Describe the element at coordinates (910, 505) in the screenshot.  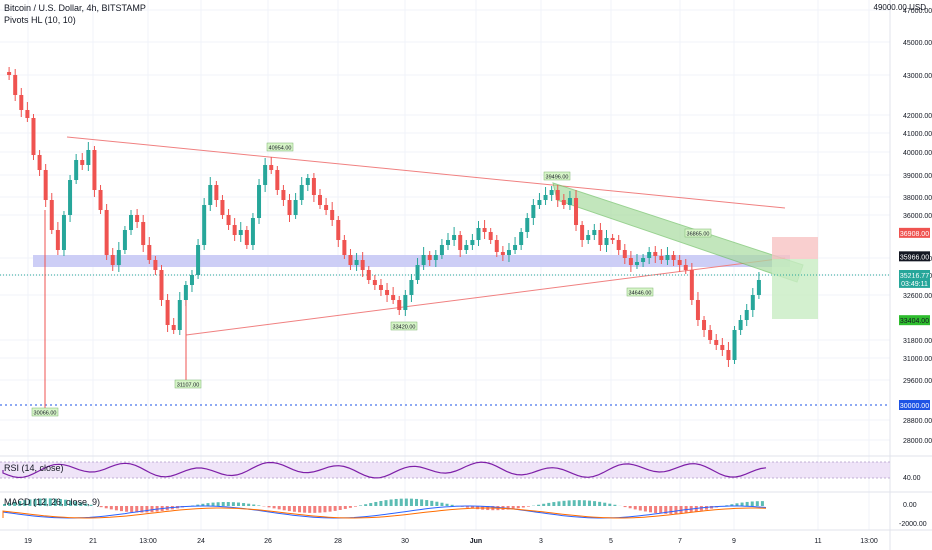
I see `macd-level: 0.00` at that location.